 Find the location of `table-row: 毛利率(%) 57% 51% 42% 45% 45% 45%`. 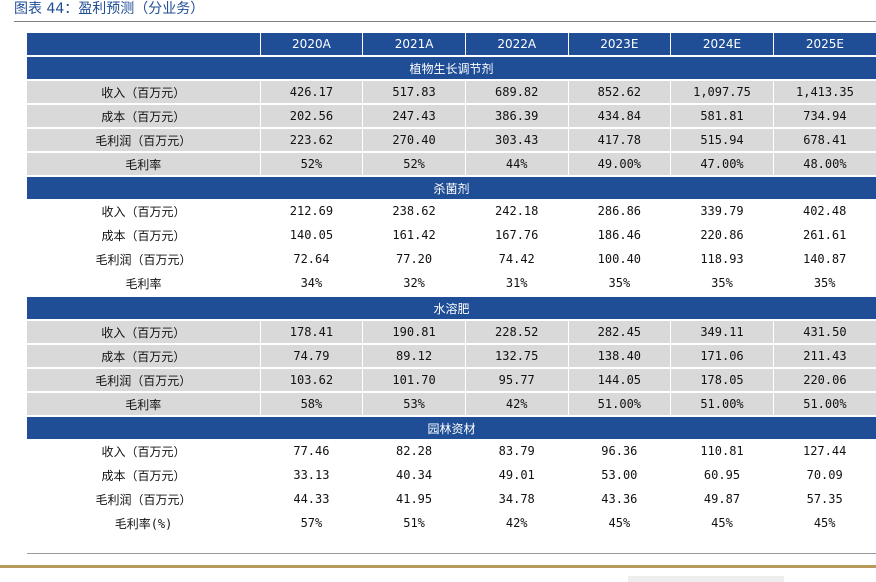

table-row: 毛利率(%) 57% 51% 42% 45% 45% 45% is located at coordinates (451, 523).